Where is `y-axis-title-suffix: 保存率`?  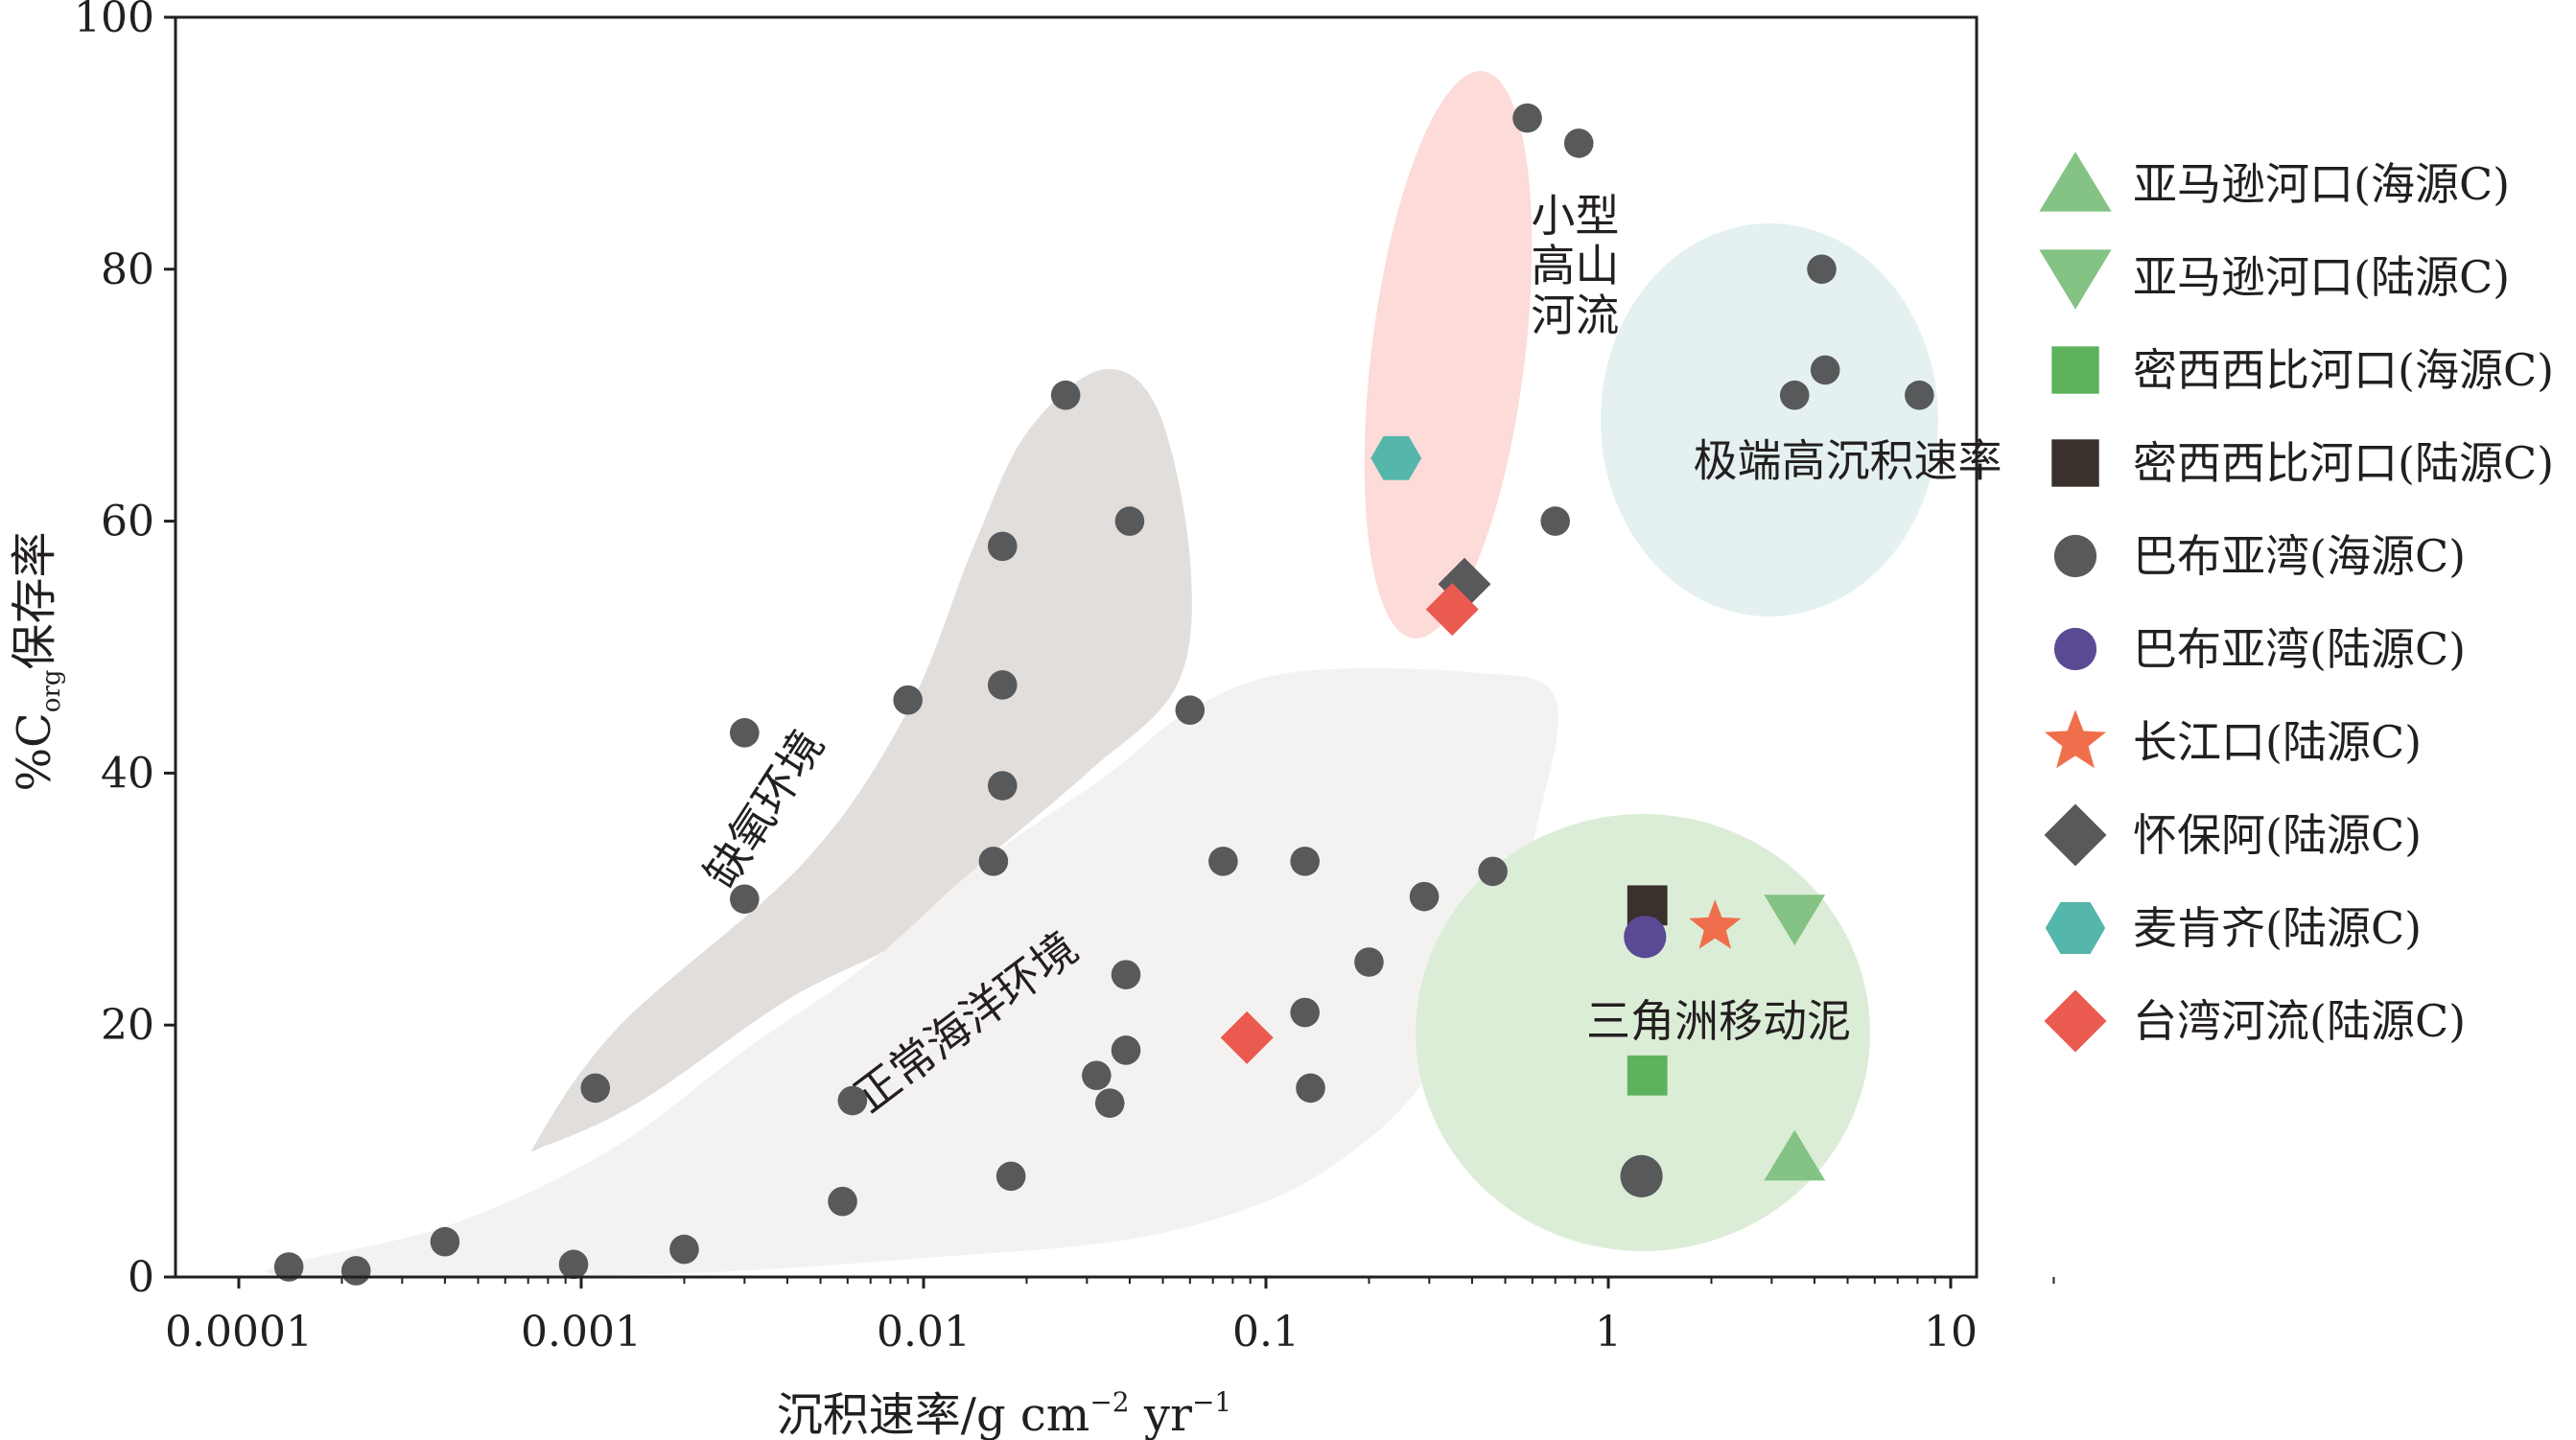
y-axis-title-suffix: 保存率 is located at coordinates (34, 600).